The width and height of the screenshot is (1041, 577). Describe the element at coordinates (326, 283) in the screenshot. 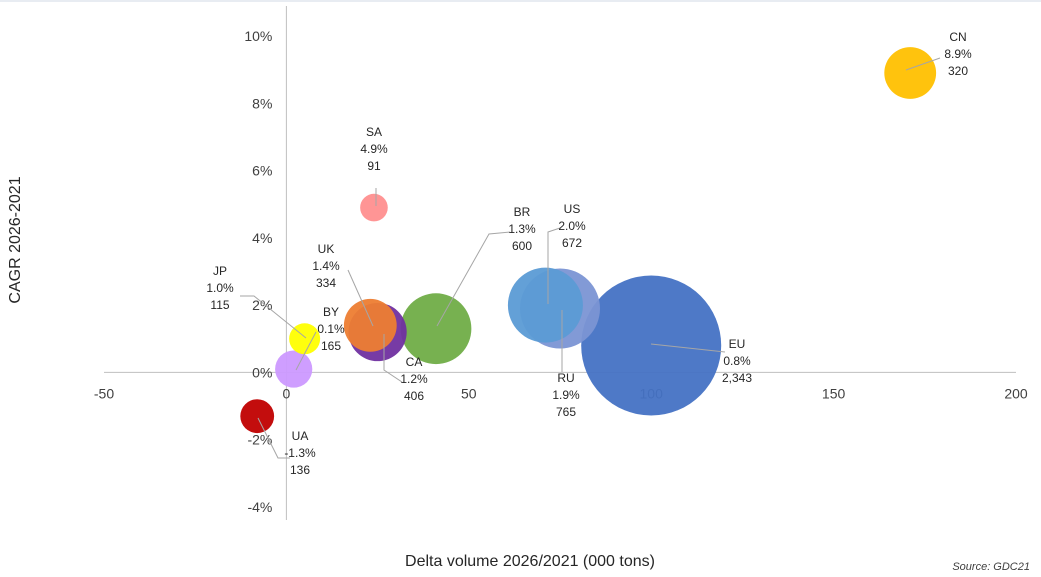

I see `uk-volume-label: 334` at that location.